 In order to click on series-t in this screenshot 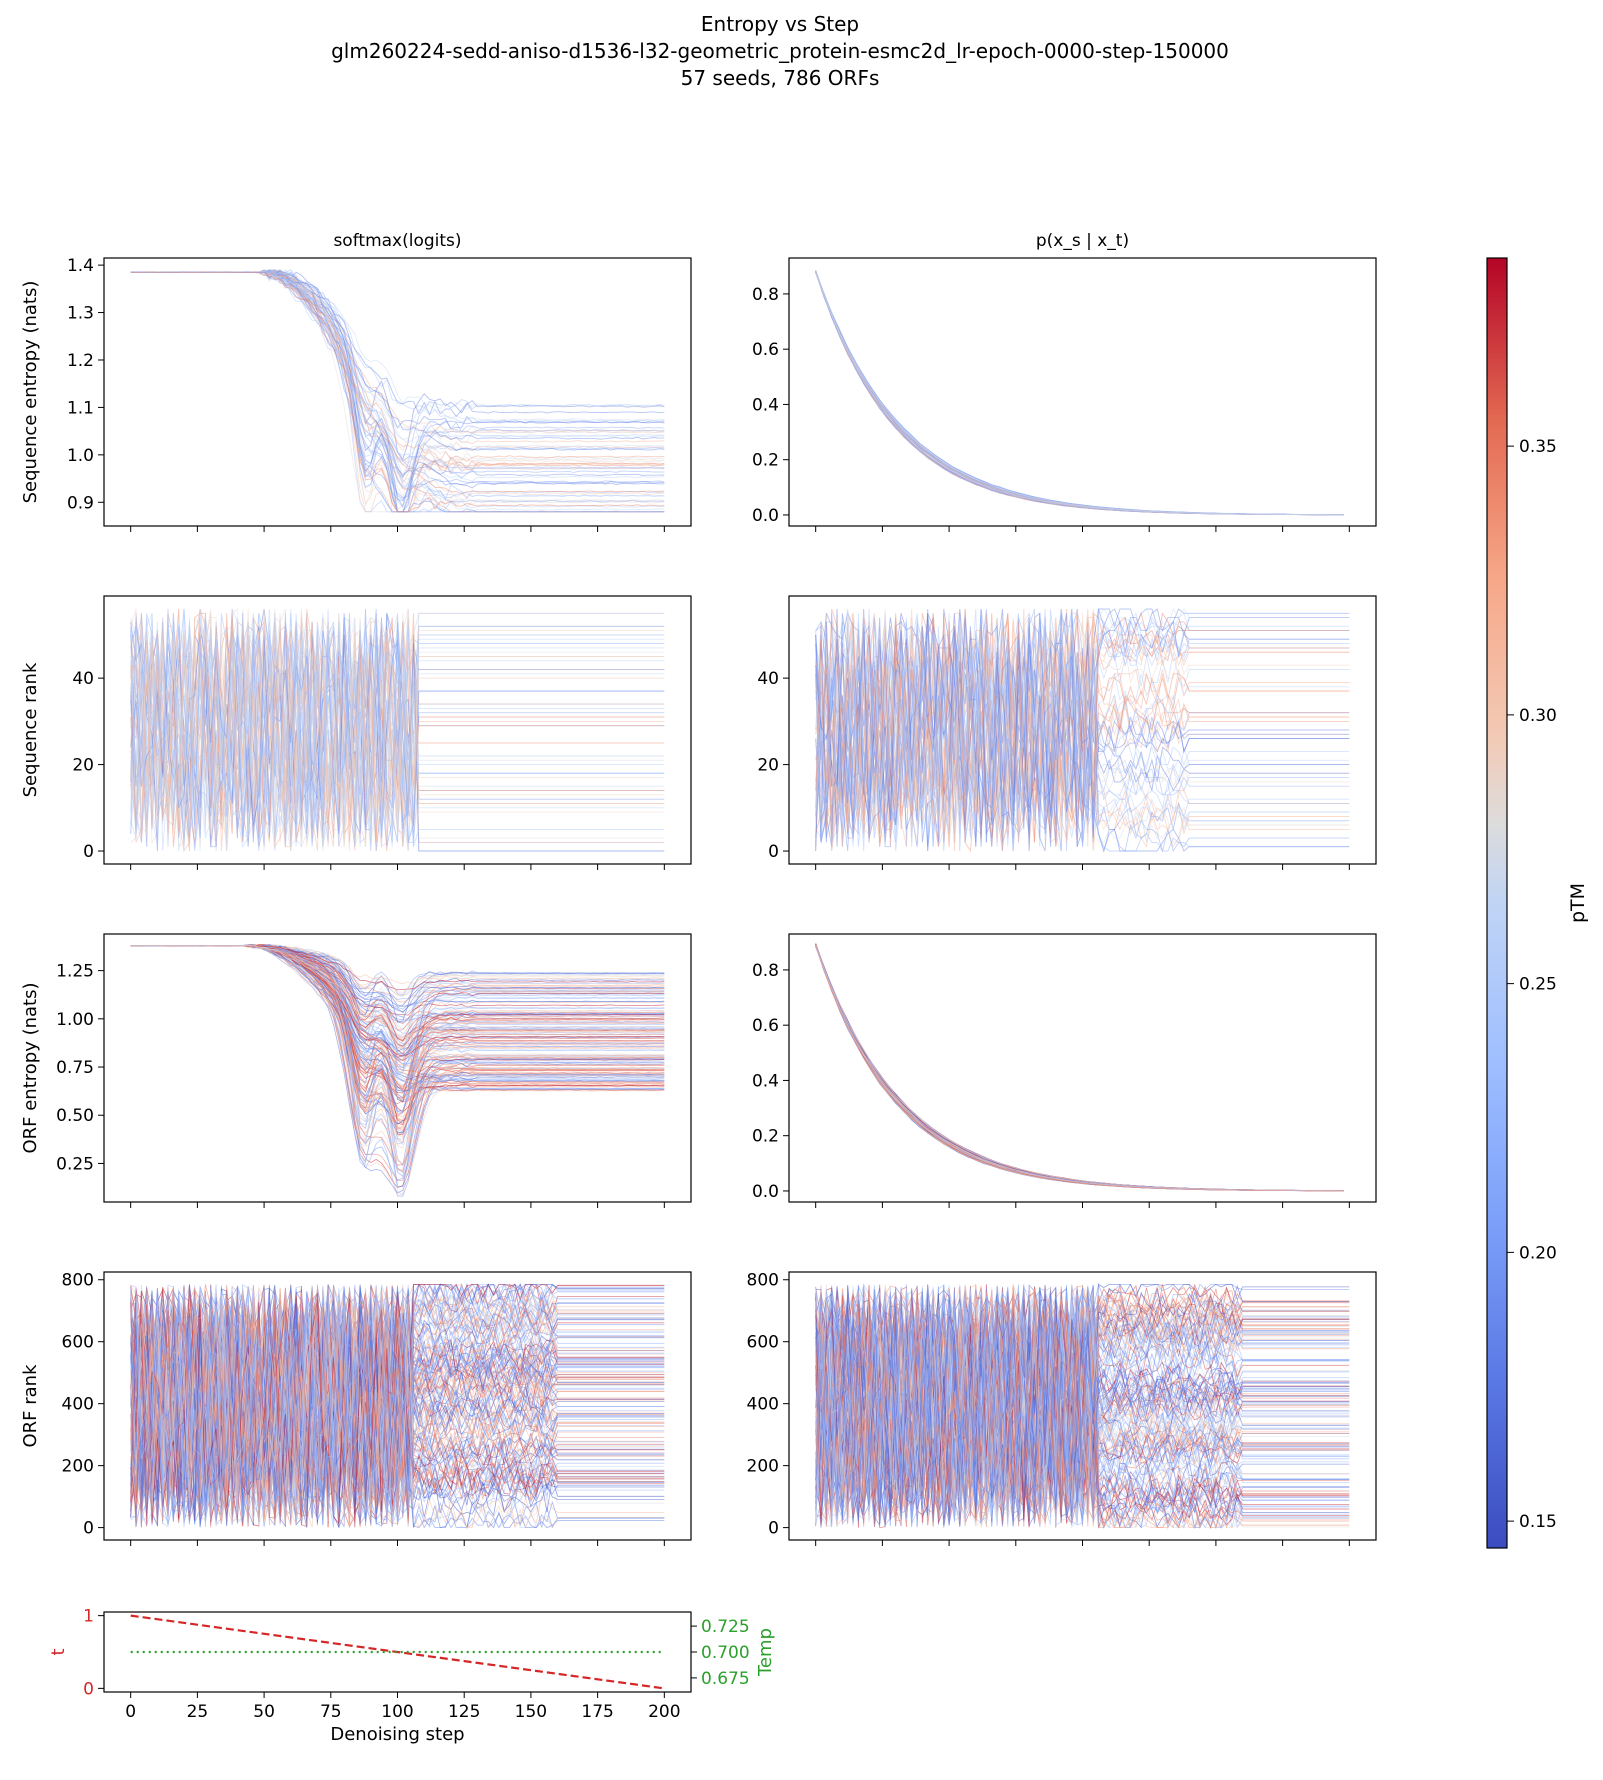, I will do `click(397, 1652)`.